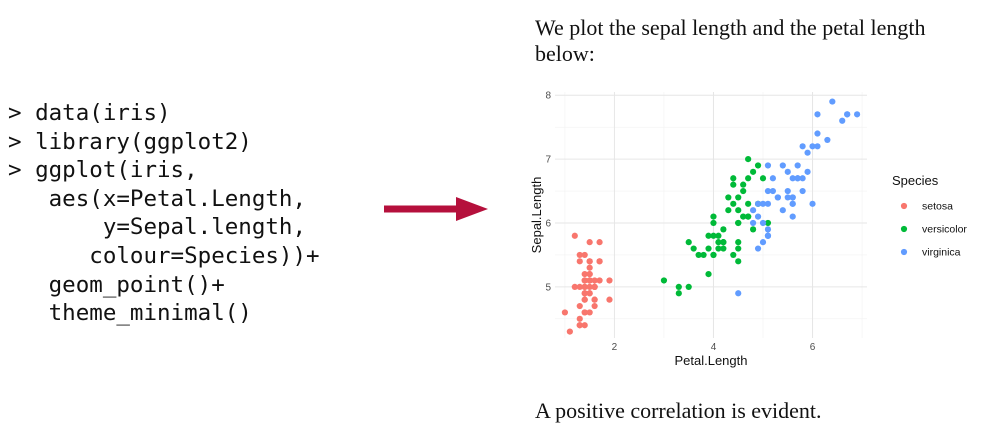  I want to click on code-line: colour=Species))+, so click(164, 255).